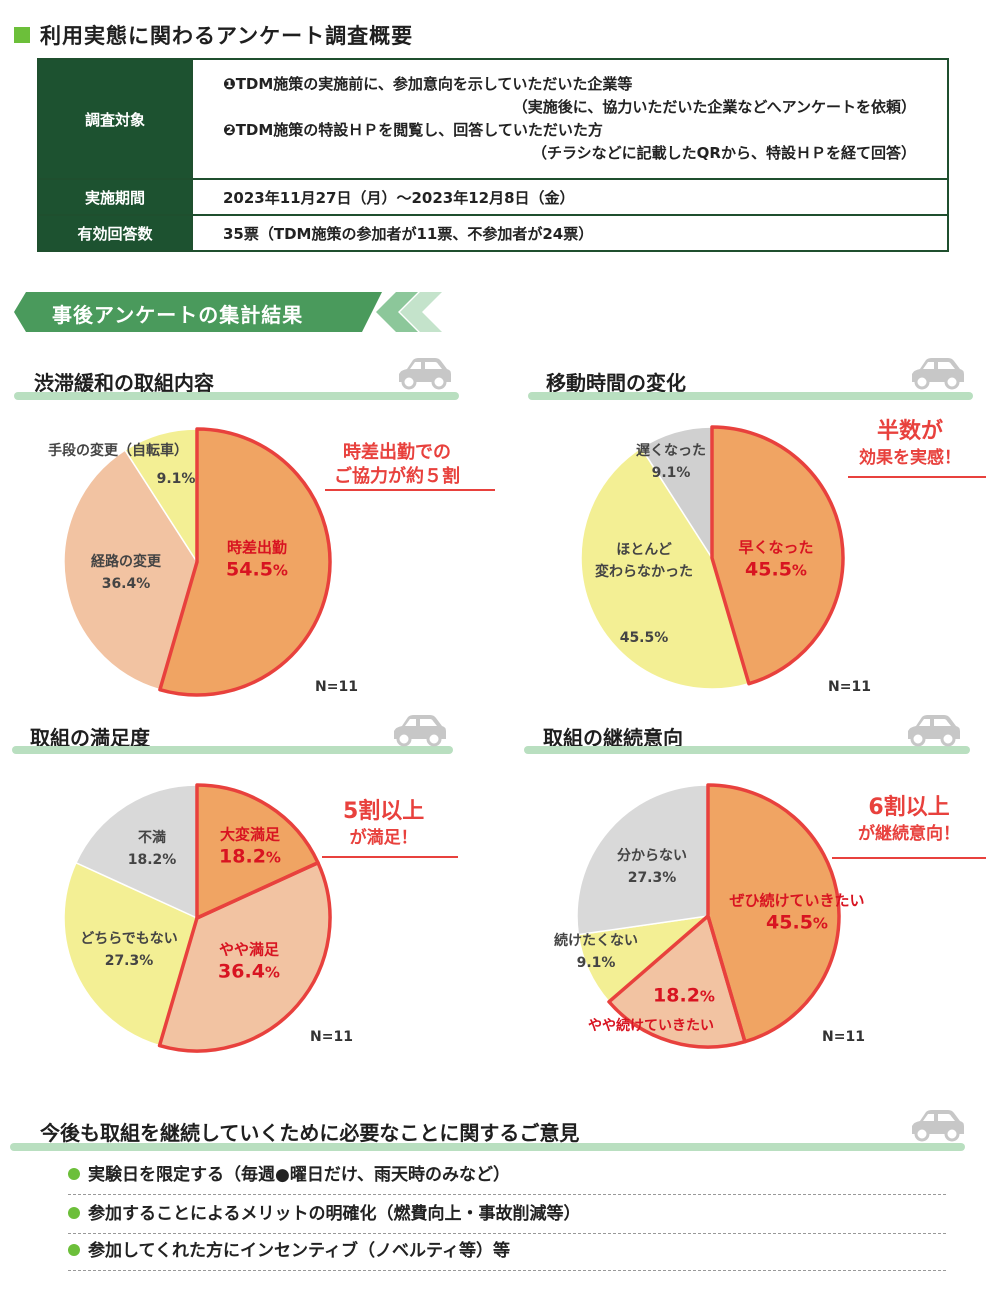 This screenshot has width=1000, height=1295. I want to click on results-banner, so click(228, 312).